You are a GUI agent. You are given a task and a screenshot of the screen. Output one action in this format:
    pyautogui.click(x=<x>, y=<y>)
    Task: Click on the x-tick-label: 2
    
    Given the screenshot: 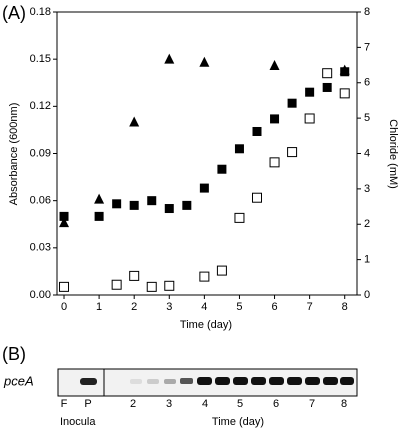 What is the action you would take?
    pyautogui.click(x=134, y=307)
    